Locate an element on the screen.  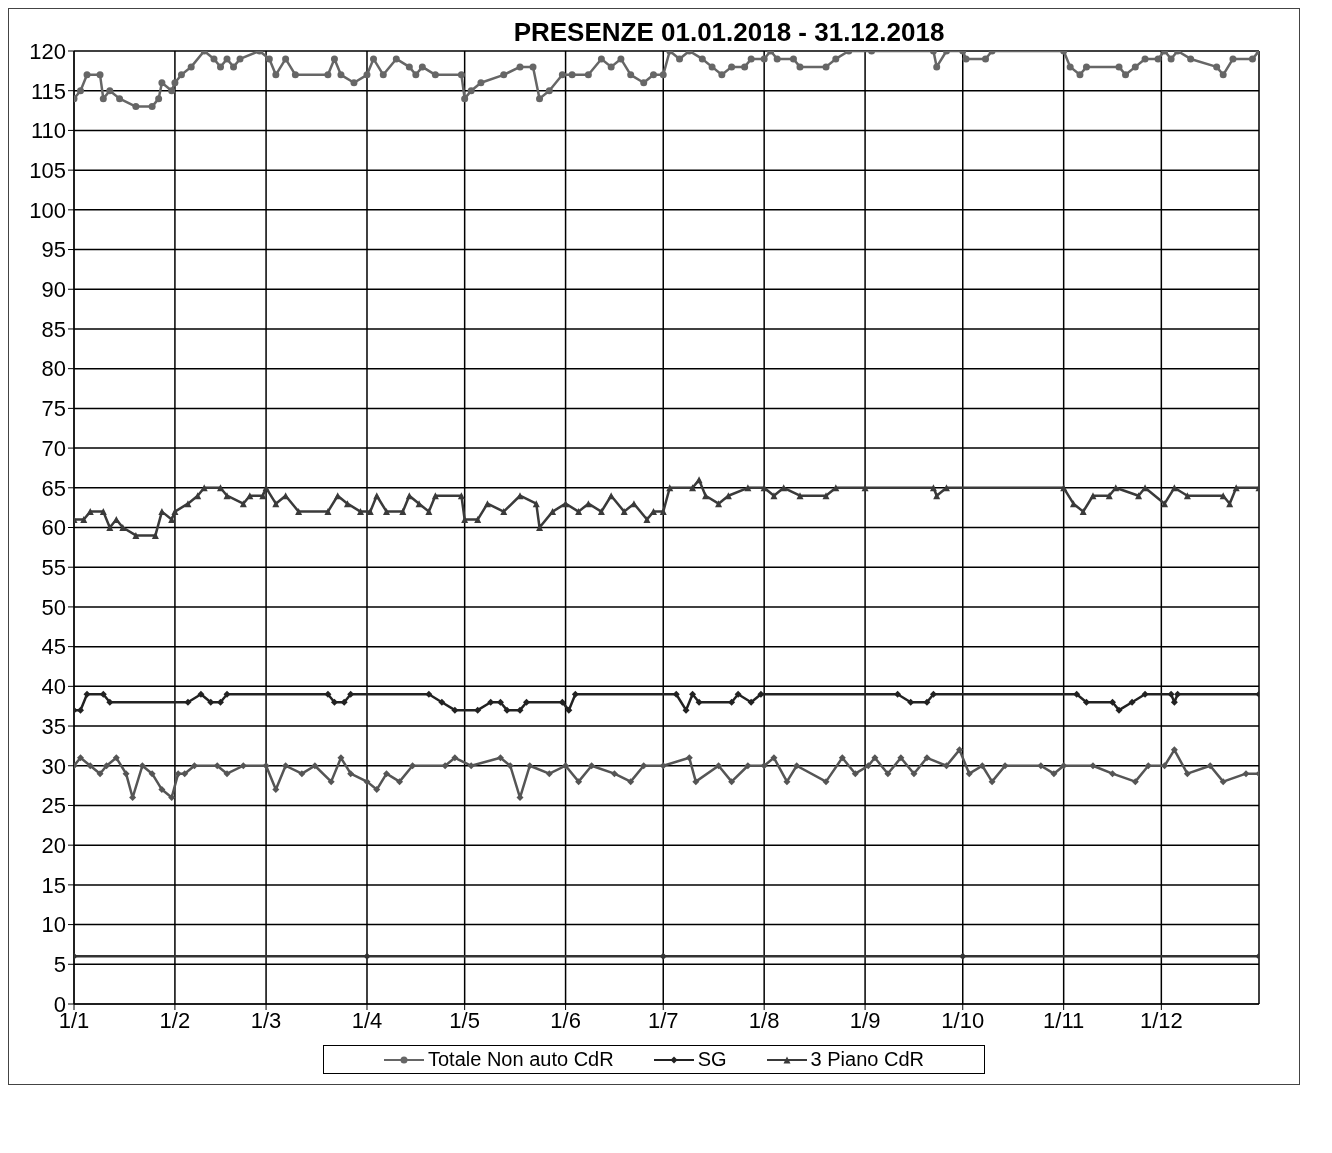
x-tick-label: 1/4 is located at coordinates (367, 1020).